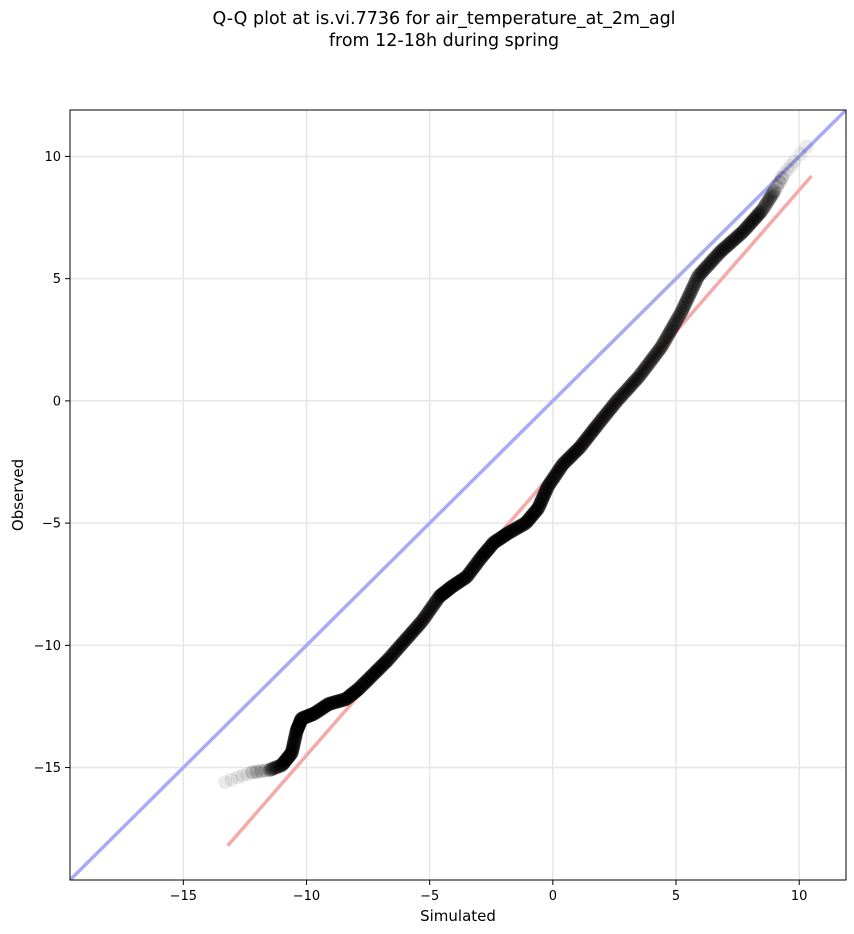 Image resolution: width=854 pixels, height=934 pixels. What do you see at coordinates (676, 896) in the screenshot?
I see `x-tick-label: 5` at bounding box center [676, 896].